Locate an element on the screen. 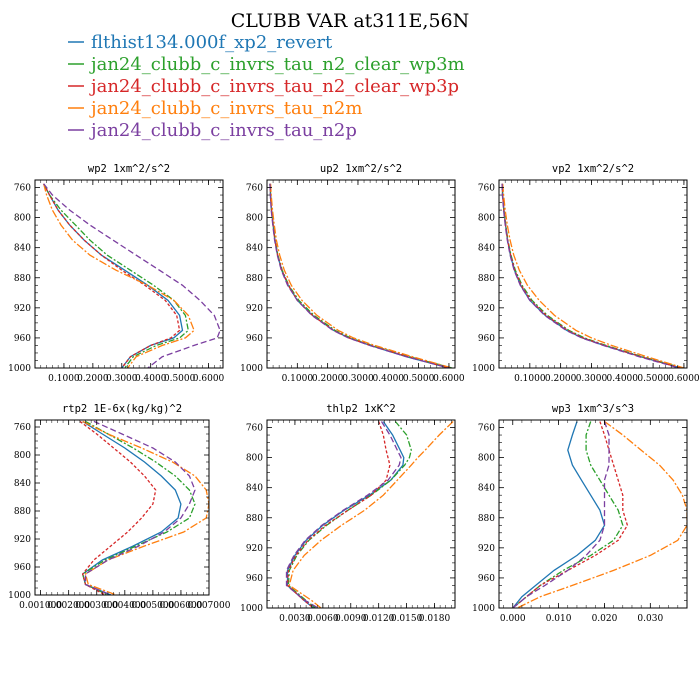 Image resolution: width=700 pixels, height=700 pixels. legend-item: flthist134.000f_xp2_revert is located at coordinates (200, 42).